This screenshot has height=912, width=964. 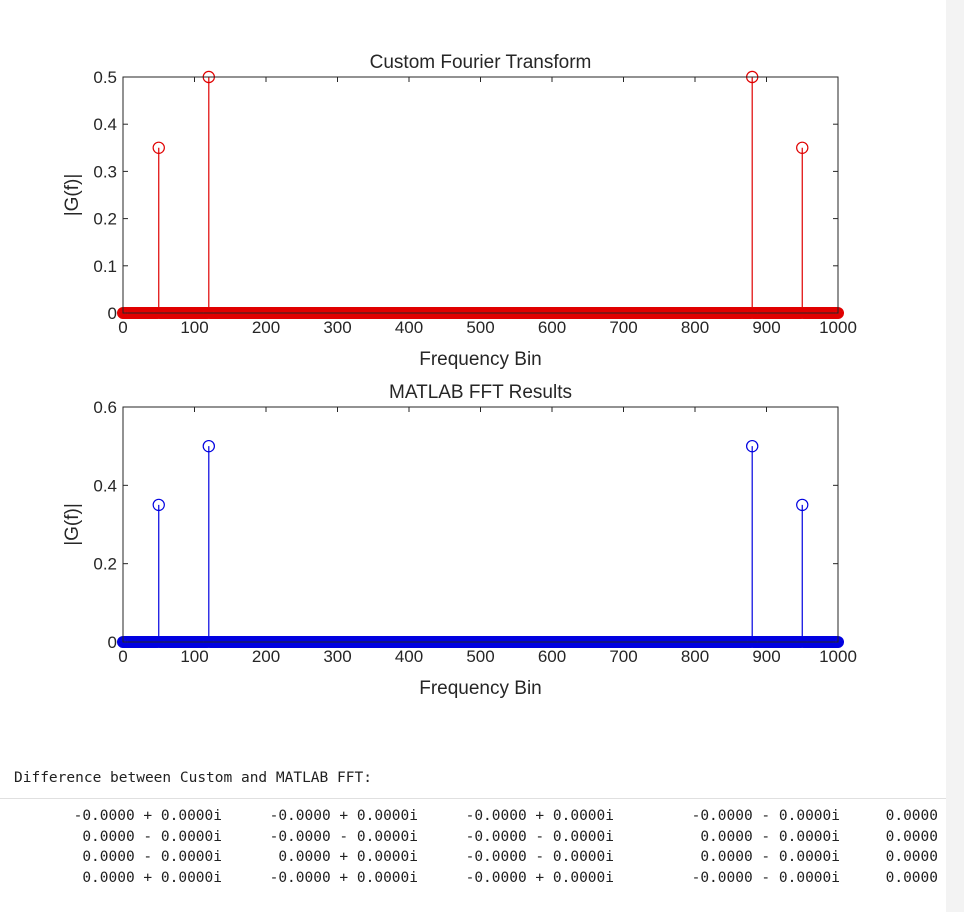 What do you see at coordinates (72, 524) in the screenshot?
I see `chart2-ylabel: |G(f)|` at bounding box center [72, 524].